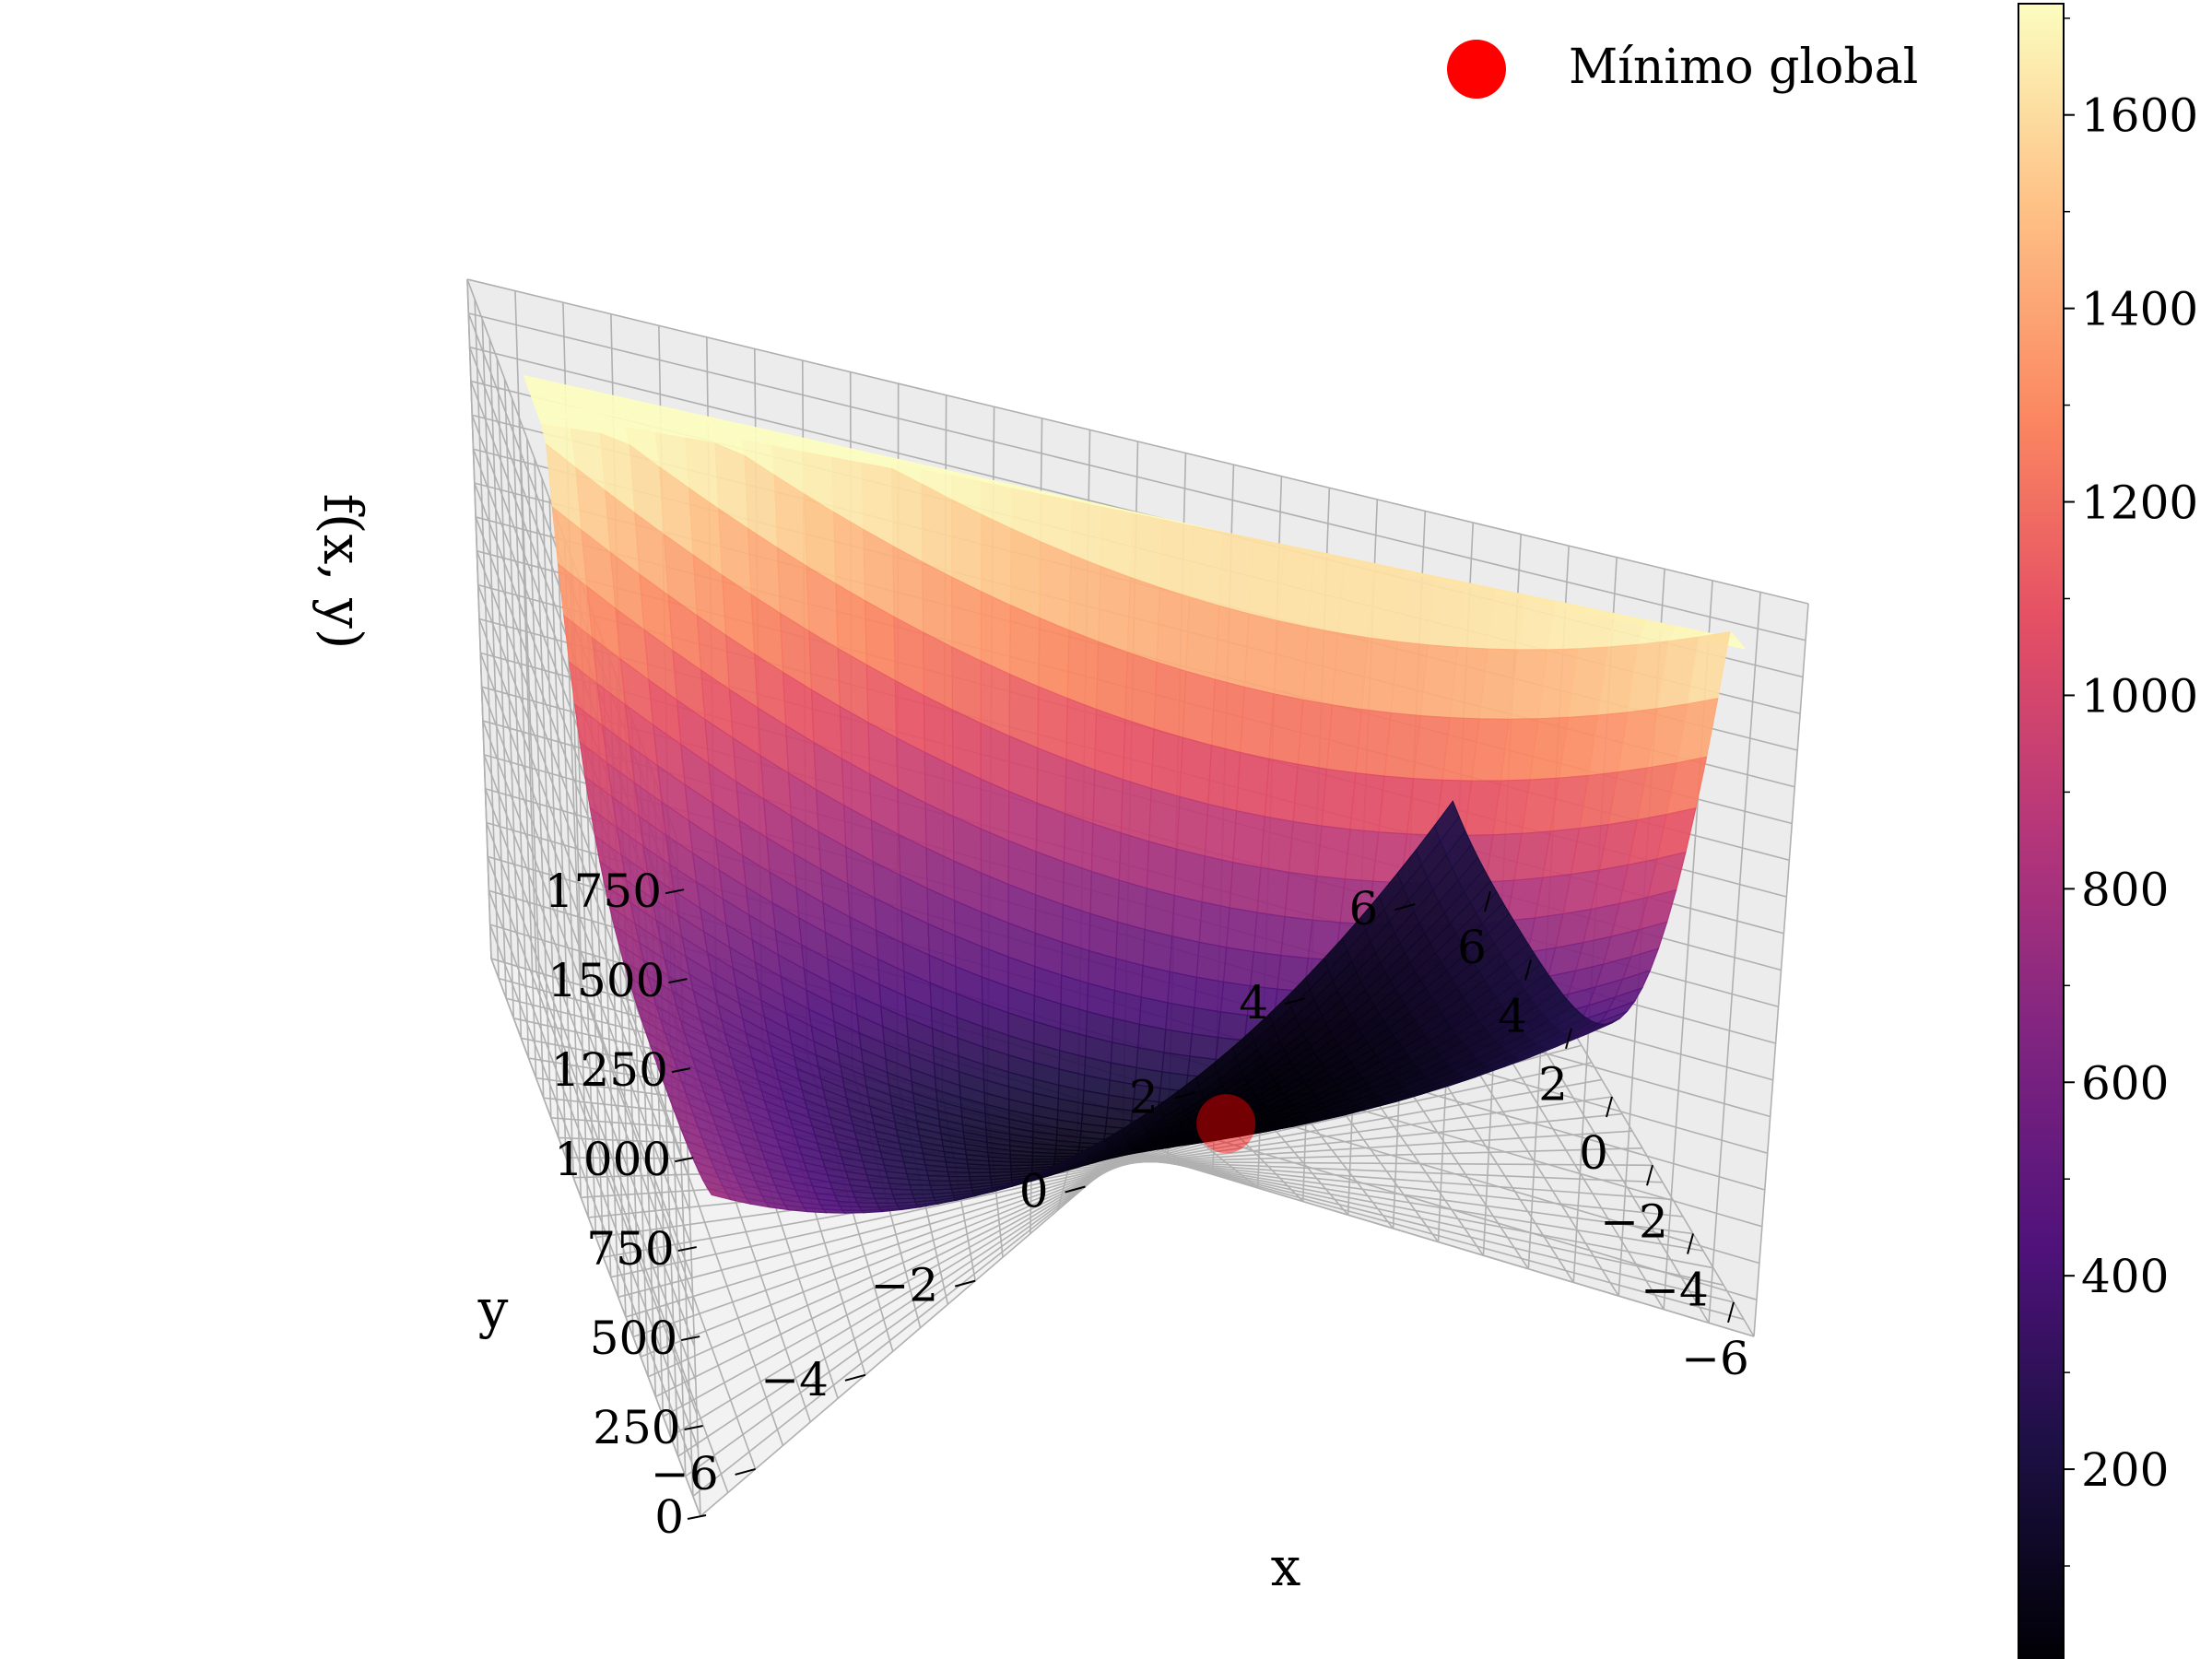 The width and height of the screenshot is (2212, 1659). I want to click on z-tick-label: 1250, so click(609, 1070).